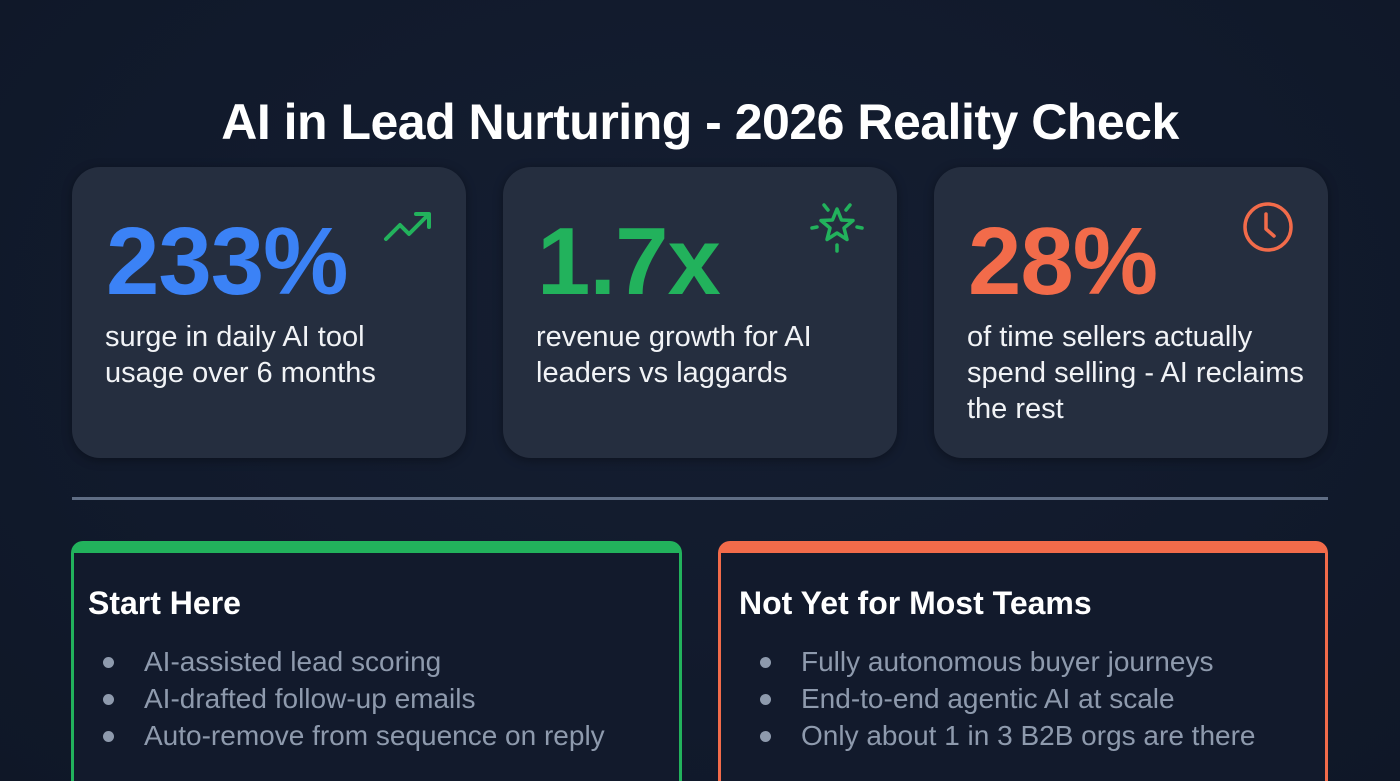 The height and width of the screenshot is (781, 1400). Describe the element at coordinates (374, 735) in the screenshot. I see `list-item-text: Auto-remove from sequence on reply` at that location.